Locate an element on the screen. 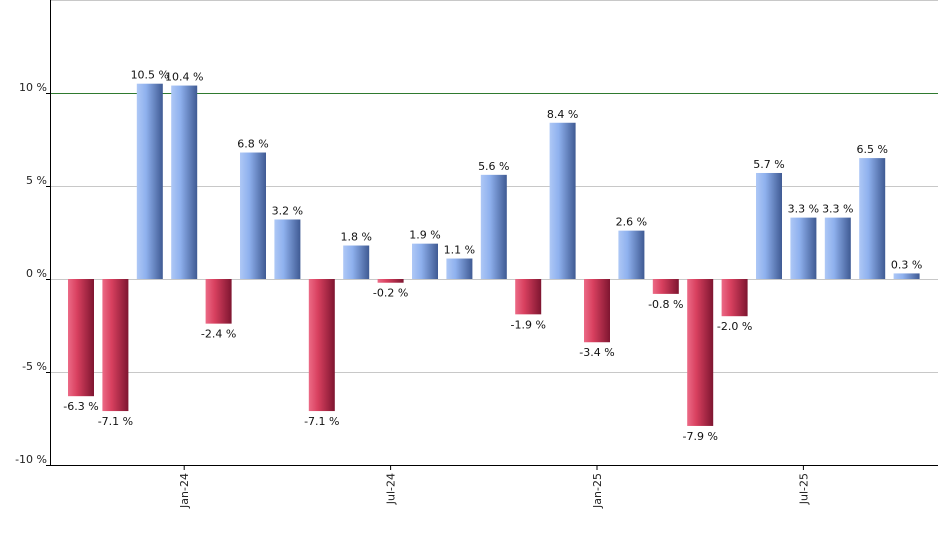 This screenshot has height=550, width=940. data-label-2025-06: 5.7 % is located at coordinates (768, 164).